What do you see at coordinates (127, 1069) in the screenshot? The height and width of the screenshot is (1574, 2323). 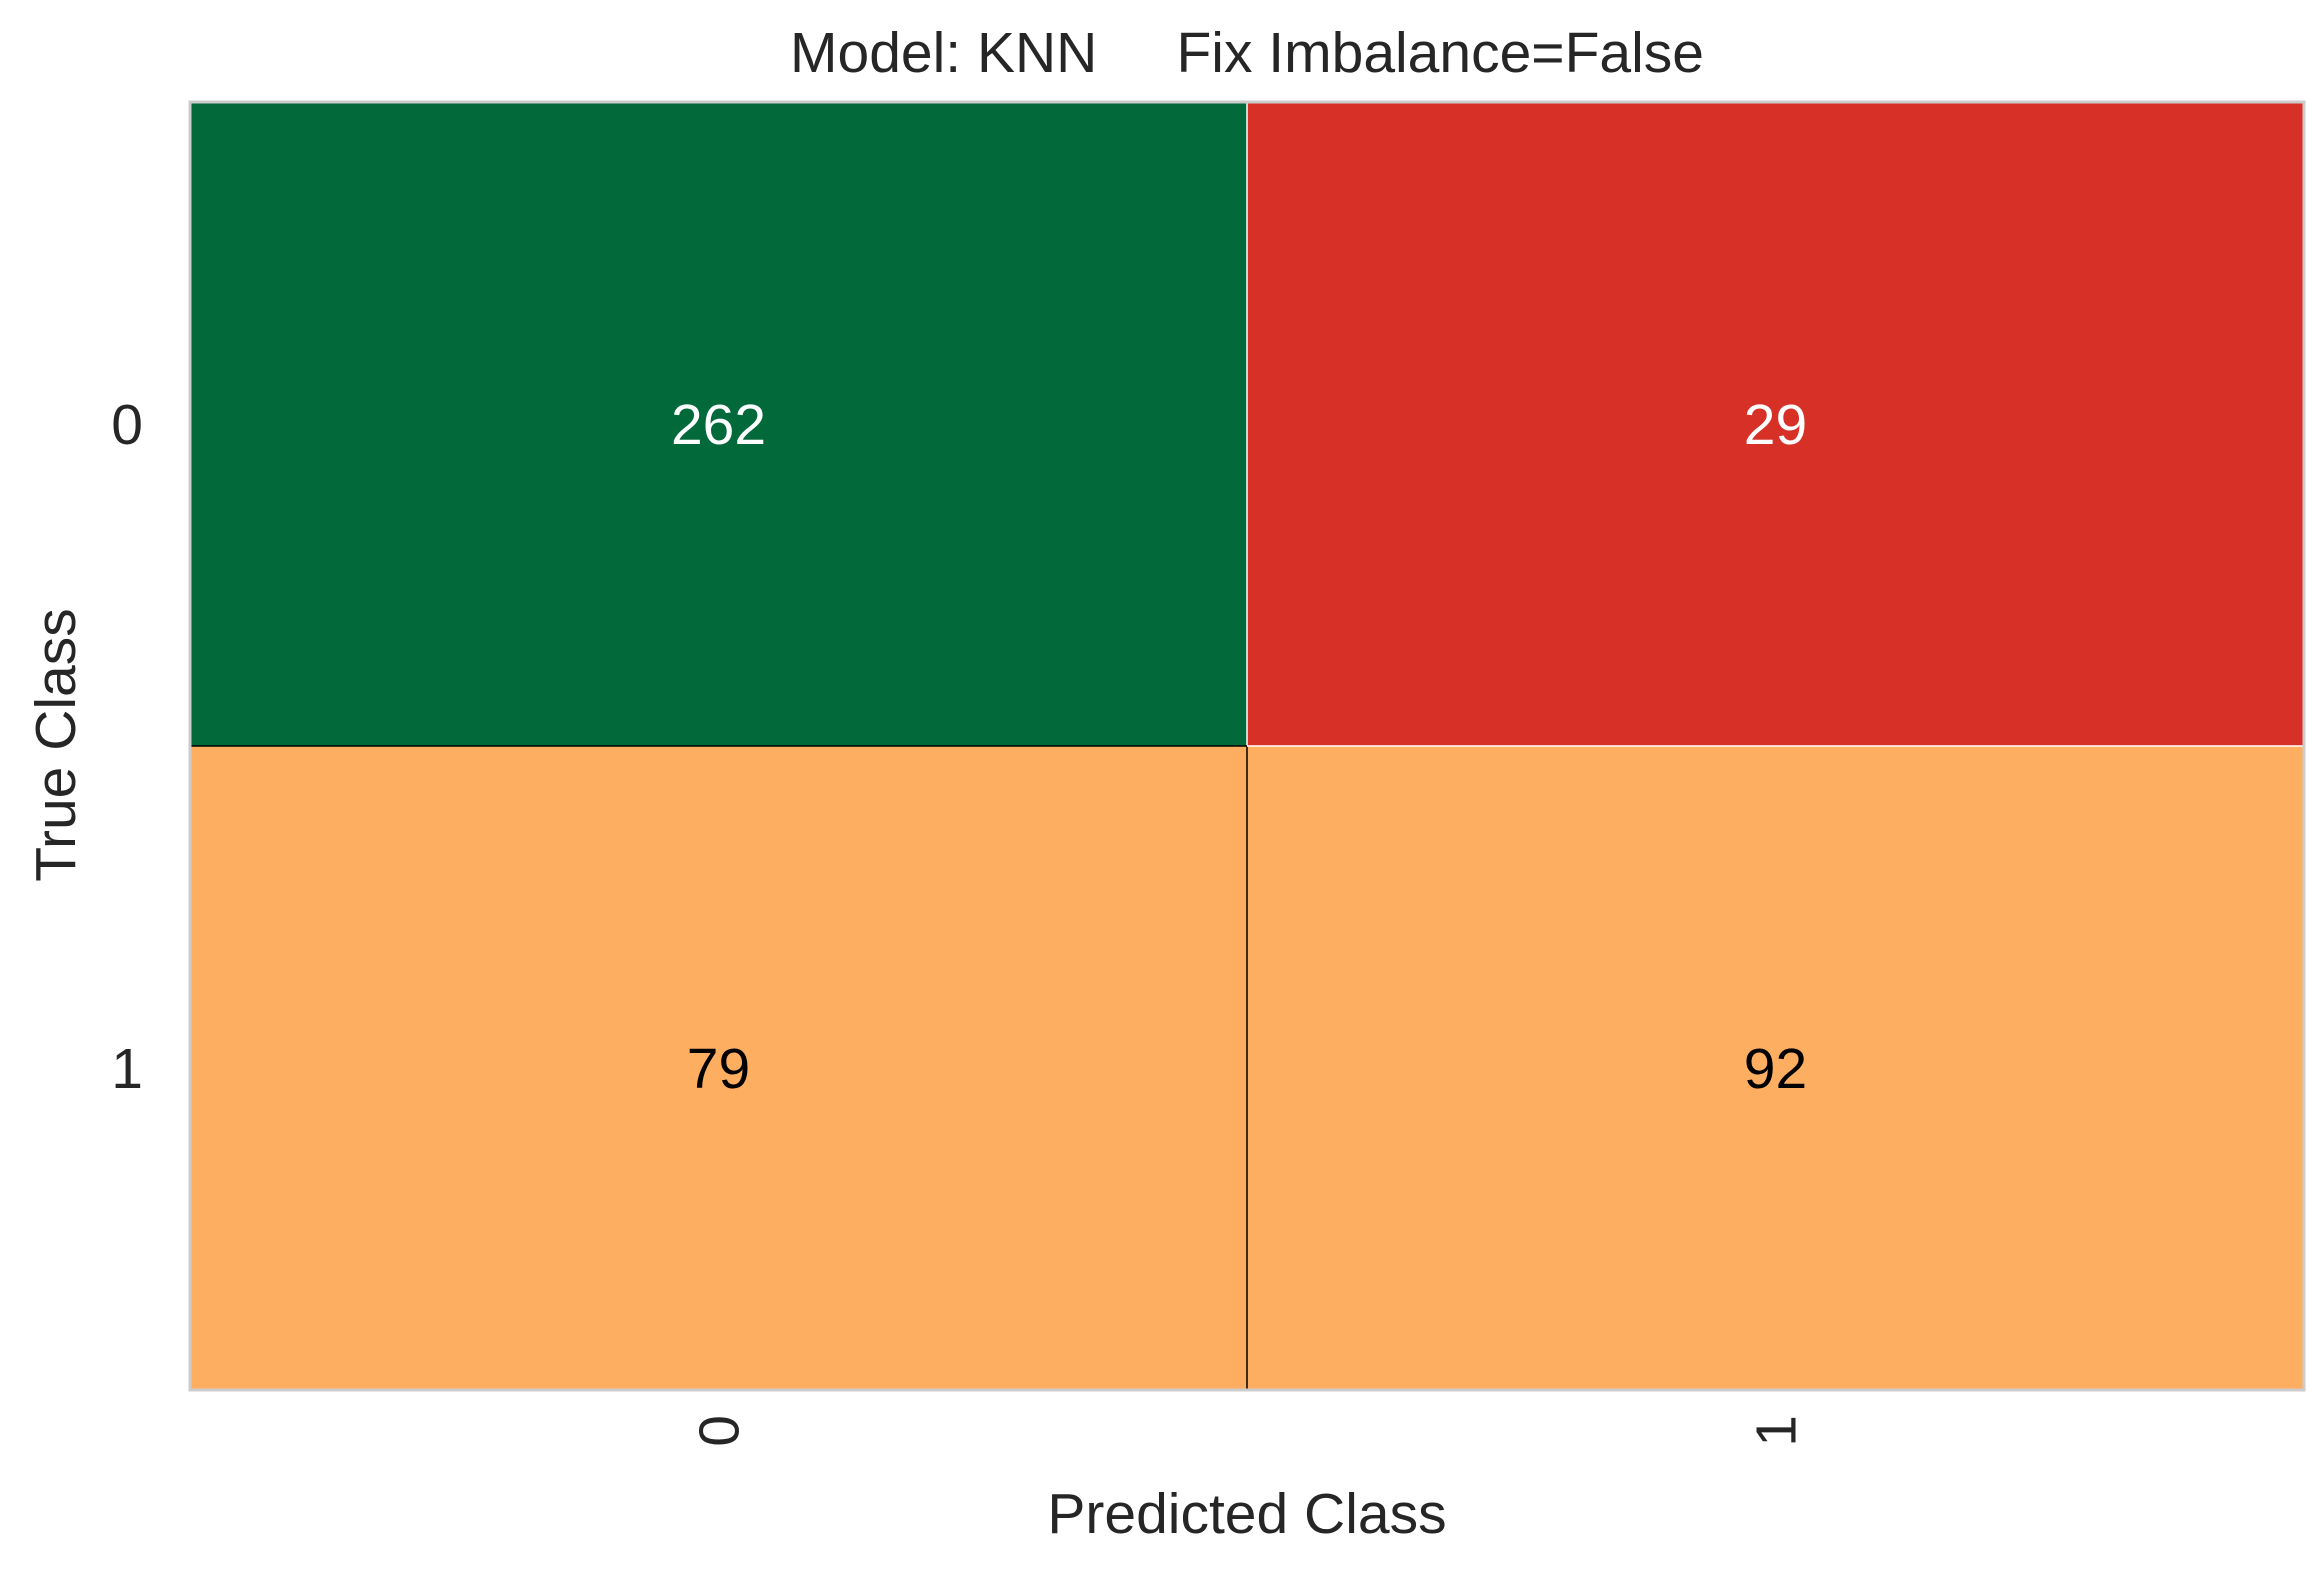 I see `y-tick-label-1: 1` at bounding box center [127, 1069].